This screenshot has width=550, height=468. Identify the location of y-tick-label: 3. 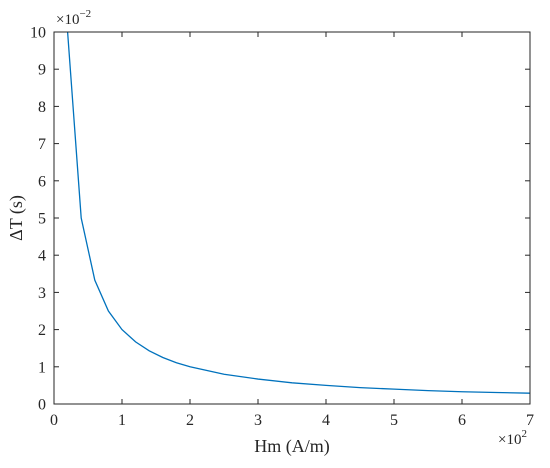
(42, 293).